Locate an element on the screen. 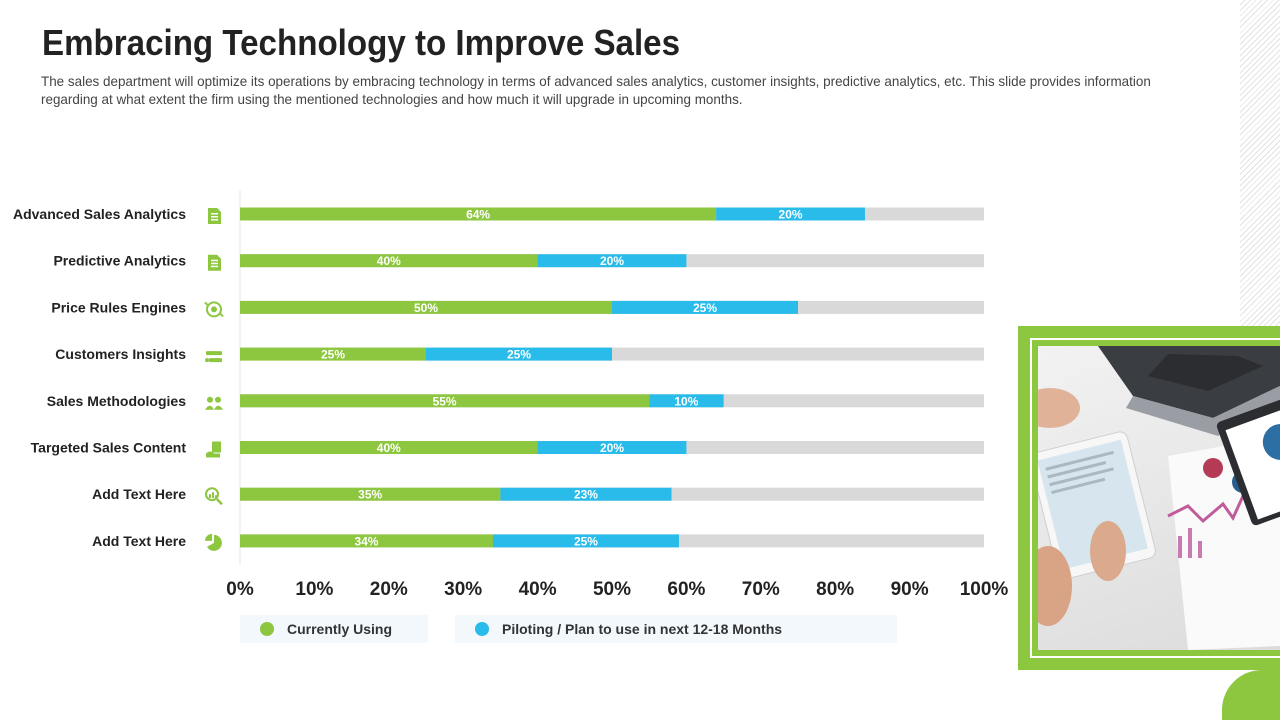 The image size is (1280, 720). hatch-decoration is located at coordinates (1260, 163).